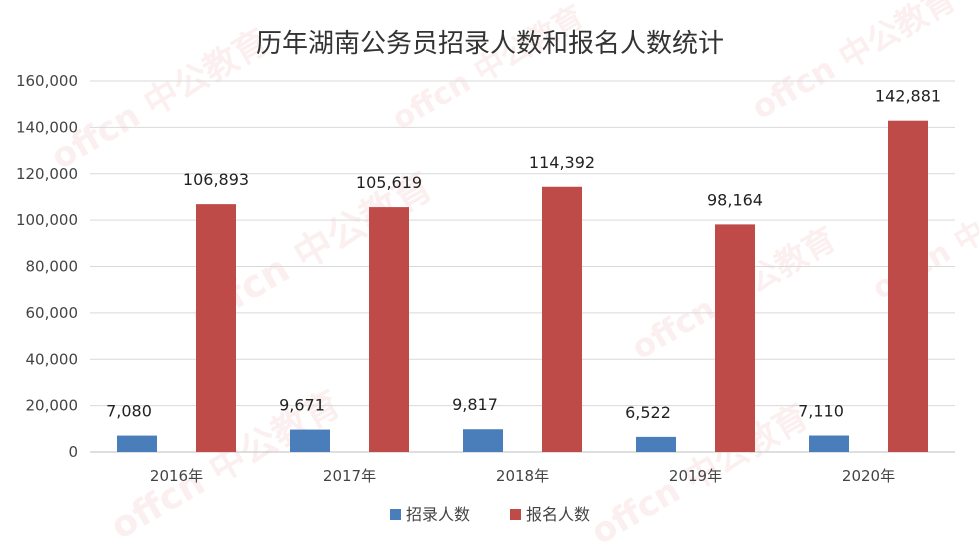  I want to click on y-tick-label: 160,000, so click(47, 81).